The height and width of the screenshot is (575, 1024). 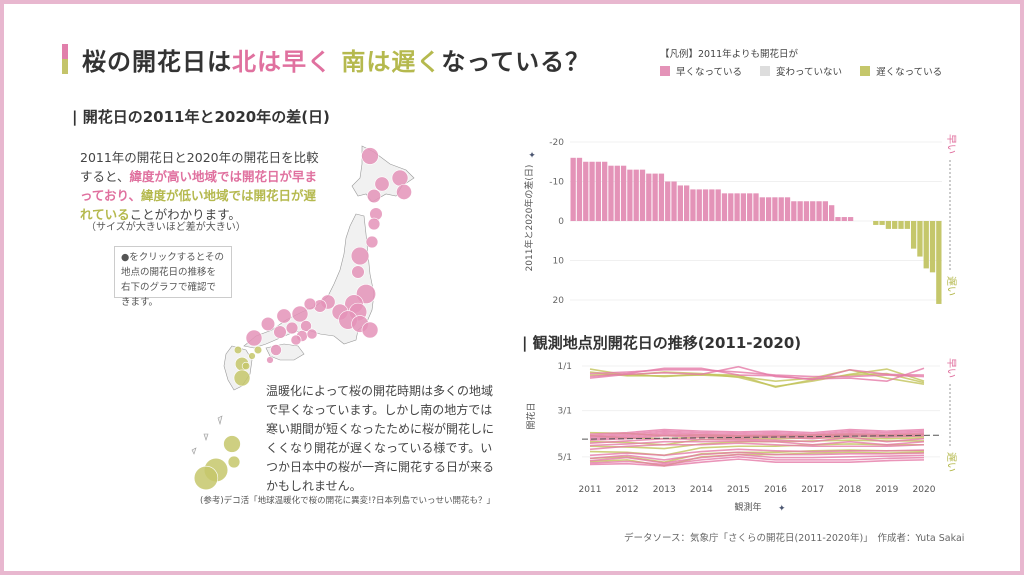 What do you see at coordinates (801, 71) in the screenshot?
I see `legend-item-same: 変わっていない` at bounding box center [801, 71].